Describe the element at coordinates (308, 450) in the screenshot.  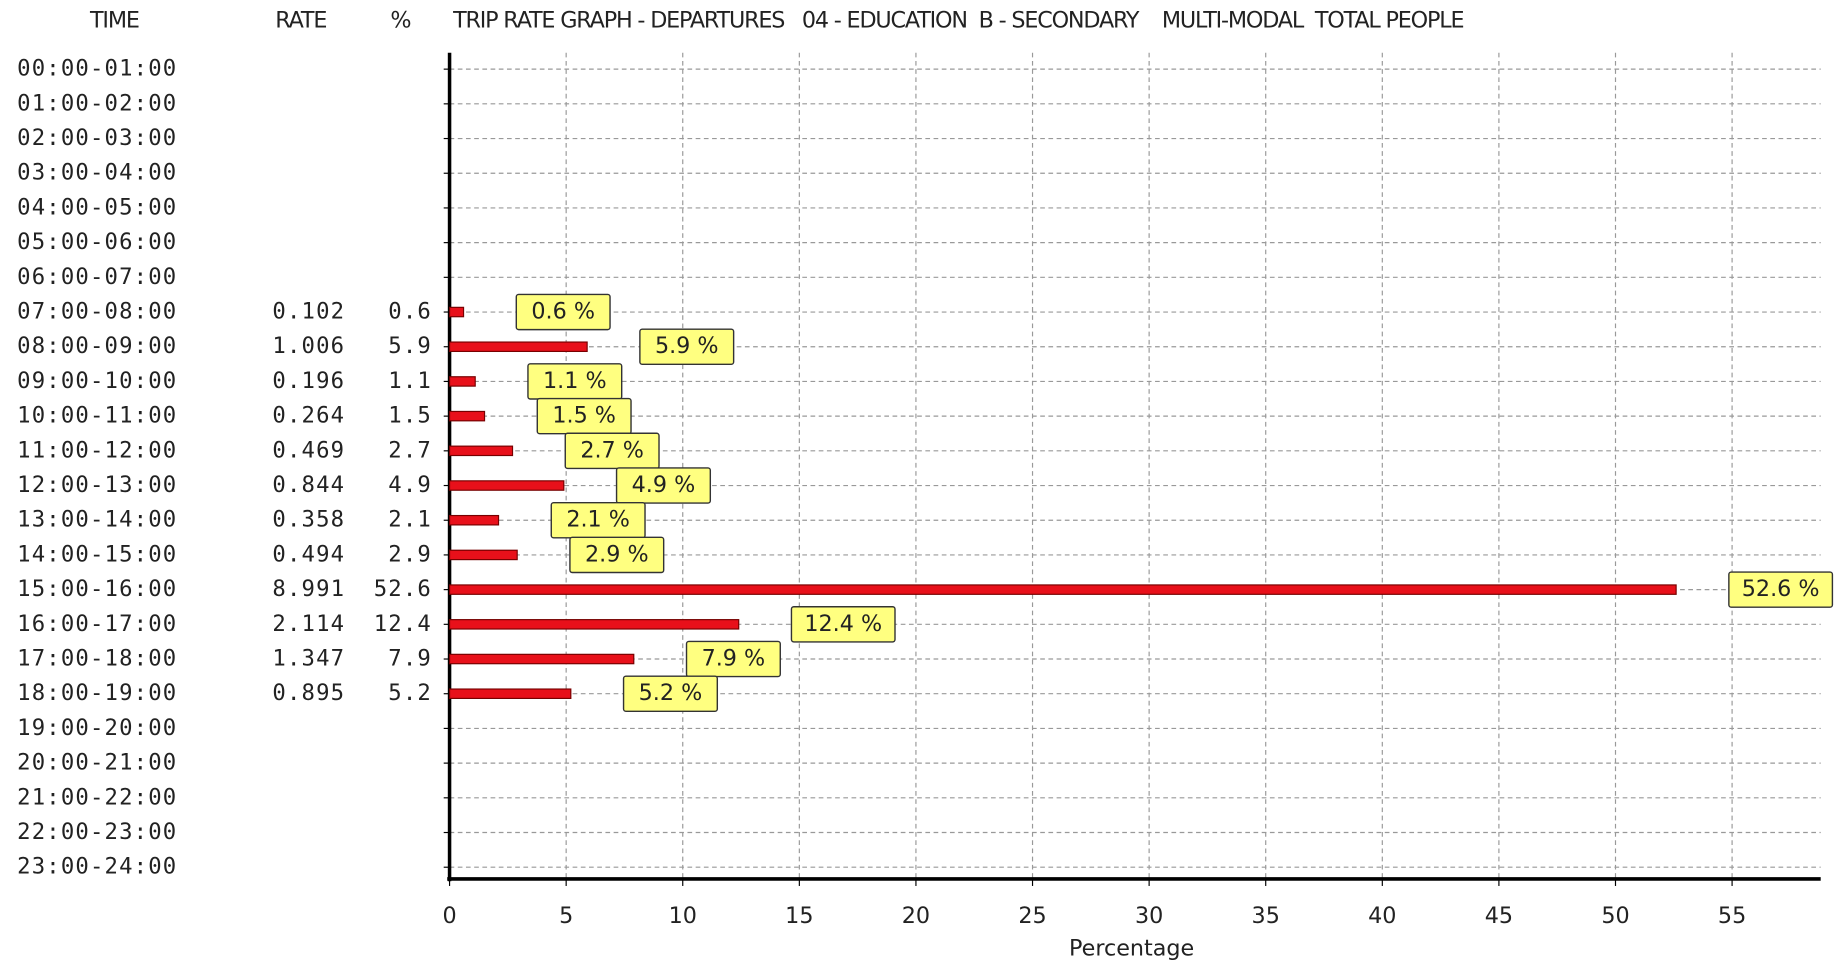
I see `rate-value: 0.469` at that location.